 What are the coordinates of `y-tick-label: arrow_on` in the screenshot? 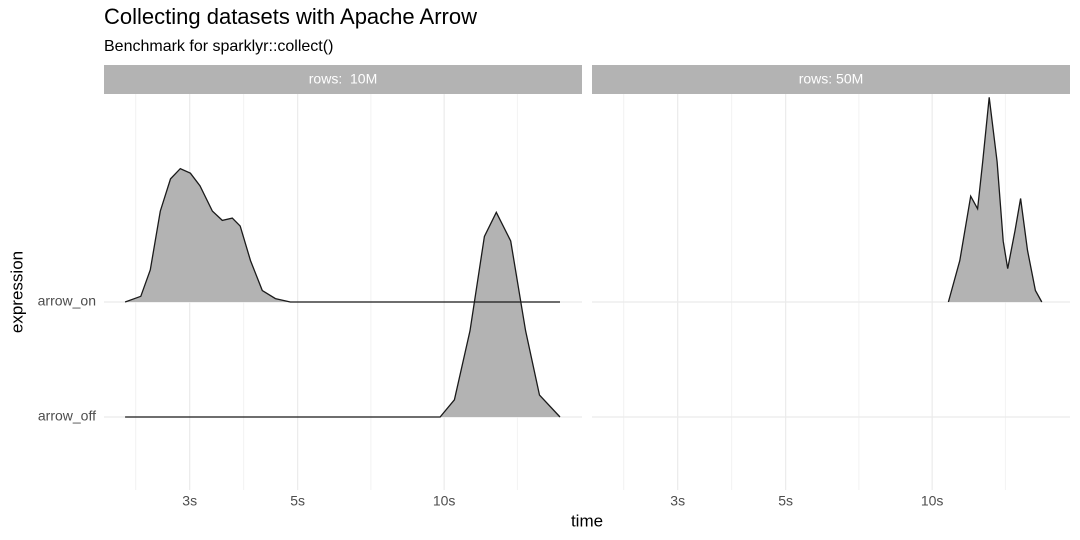 It's located at (67, 301).